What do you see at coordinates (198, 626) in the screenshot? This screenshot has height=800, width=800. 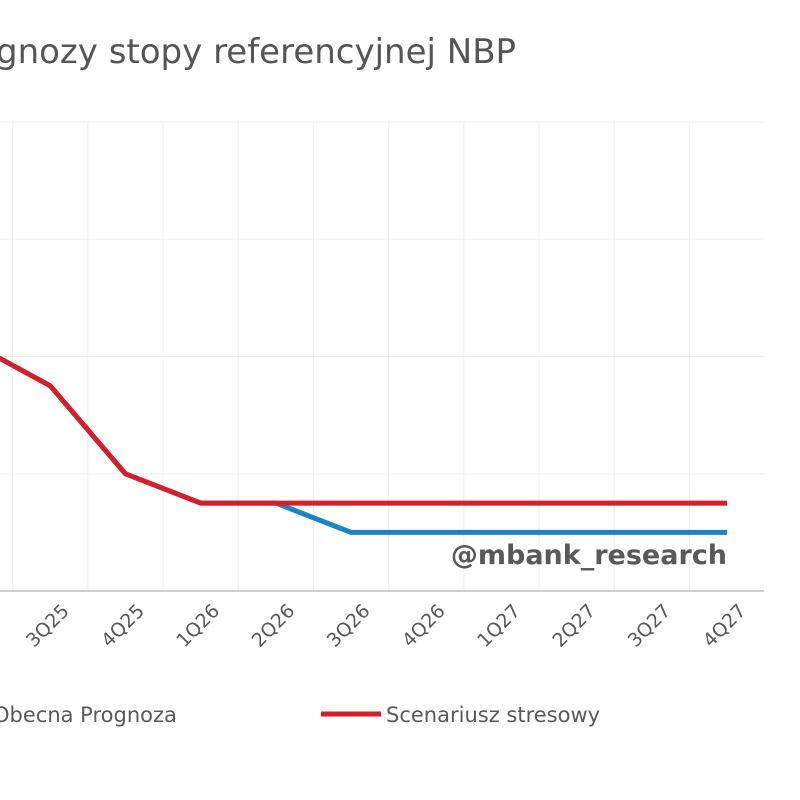 I see `x-tick-label: 1Q26` at bounding box center [198, 626].